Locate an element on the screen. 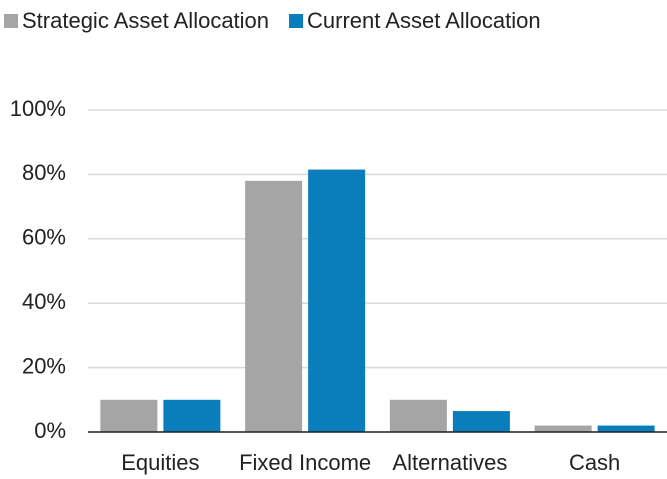  y-tick-label: 60% is located at coordinates (44, 237).